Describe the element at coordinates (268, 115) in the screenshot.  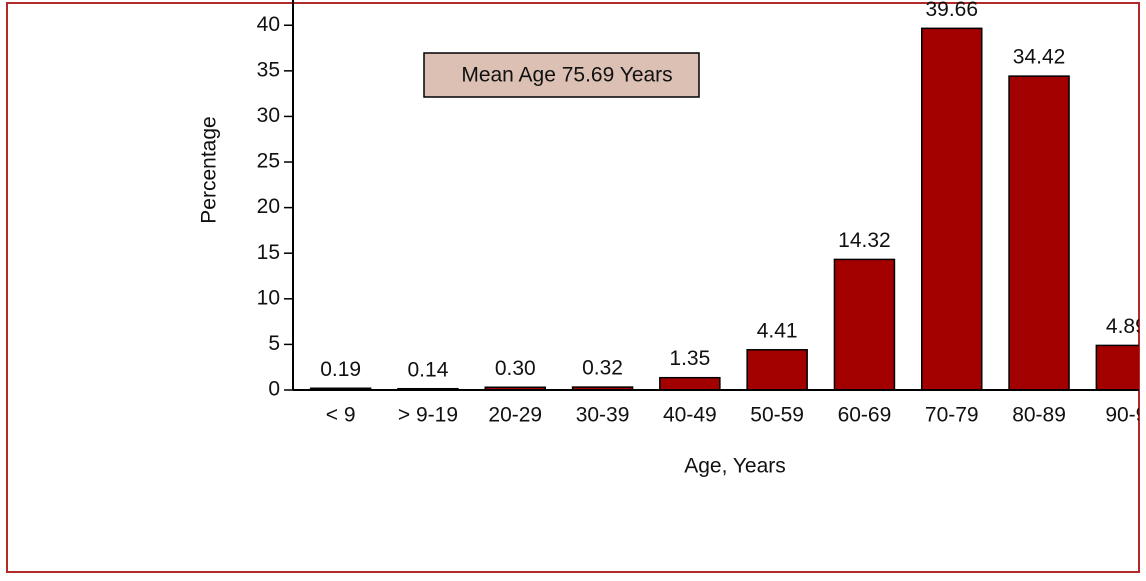
I see `y-tick-label: 30` at that location.